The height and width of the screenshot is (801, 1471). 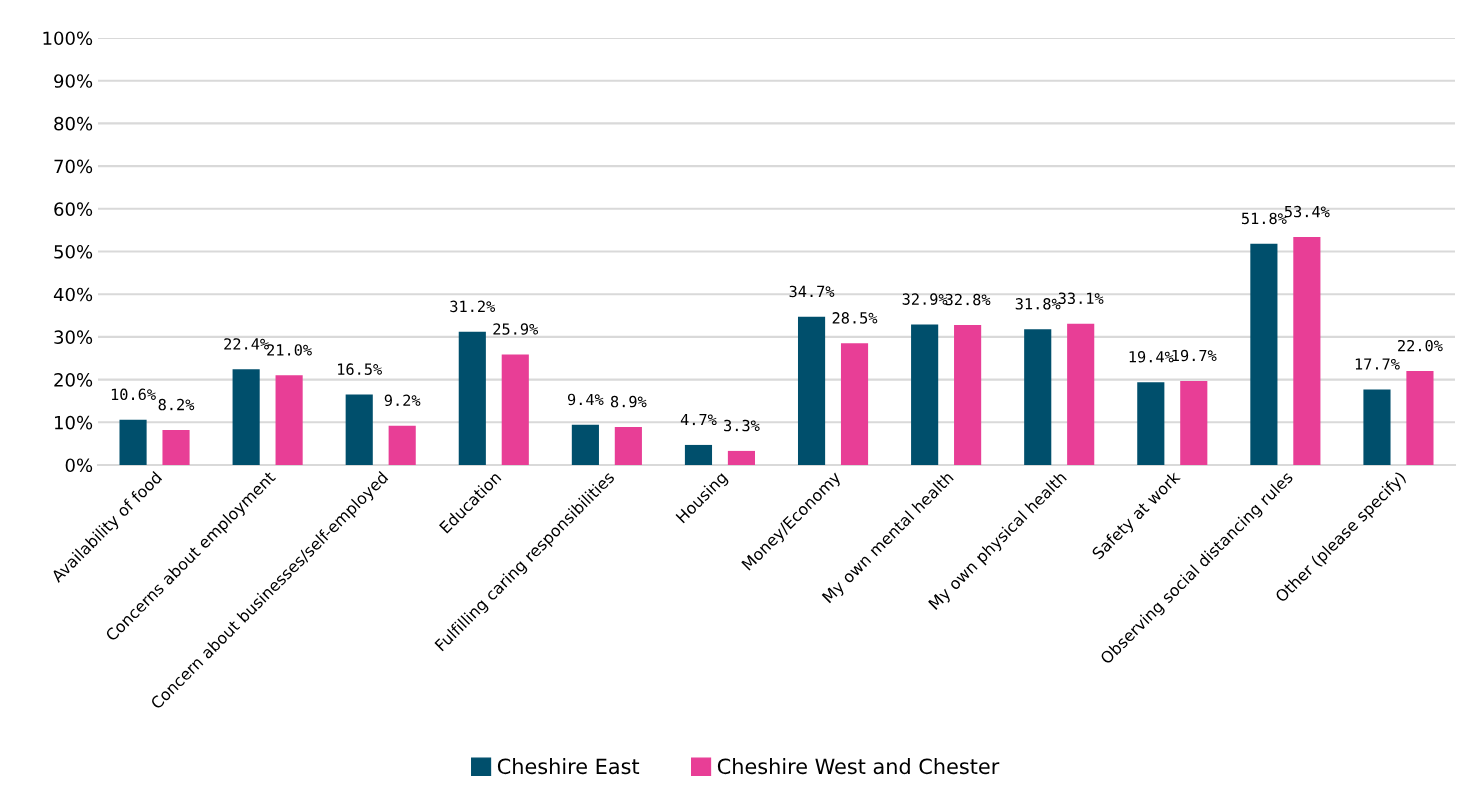 What do you see at coordinates (133, 394) in the screenshot?
I see `data-label: 10.6%` at bounding box center [133, 394].